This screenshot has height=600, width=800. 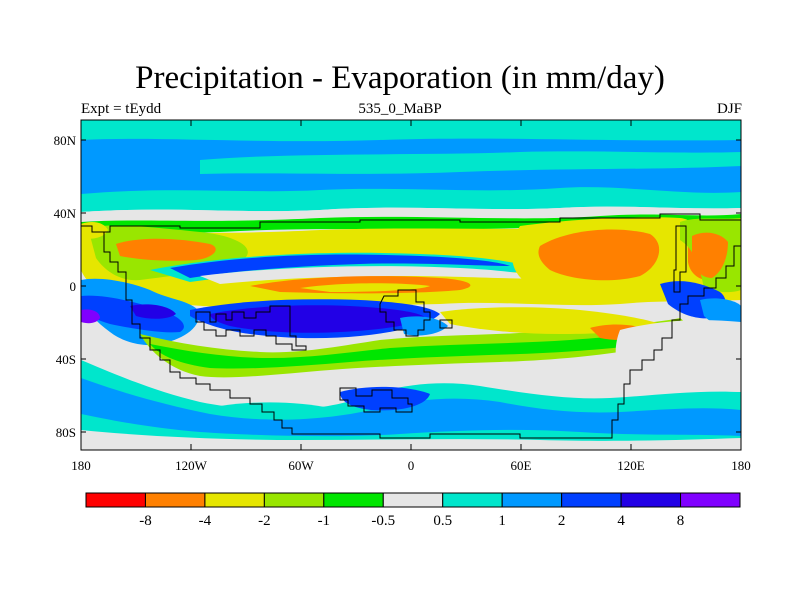 What do you see at coordinates (562, 521) in the screenshot?
I see `colorbar-label: 2` at bounding box center [562, 521].